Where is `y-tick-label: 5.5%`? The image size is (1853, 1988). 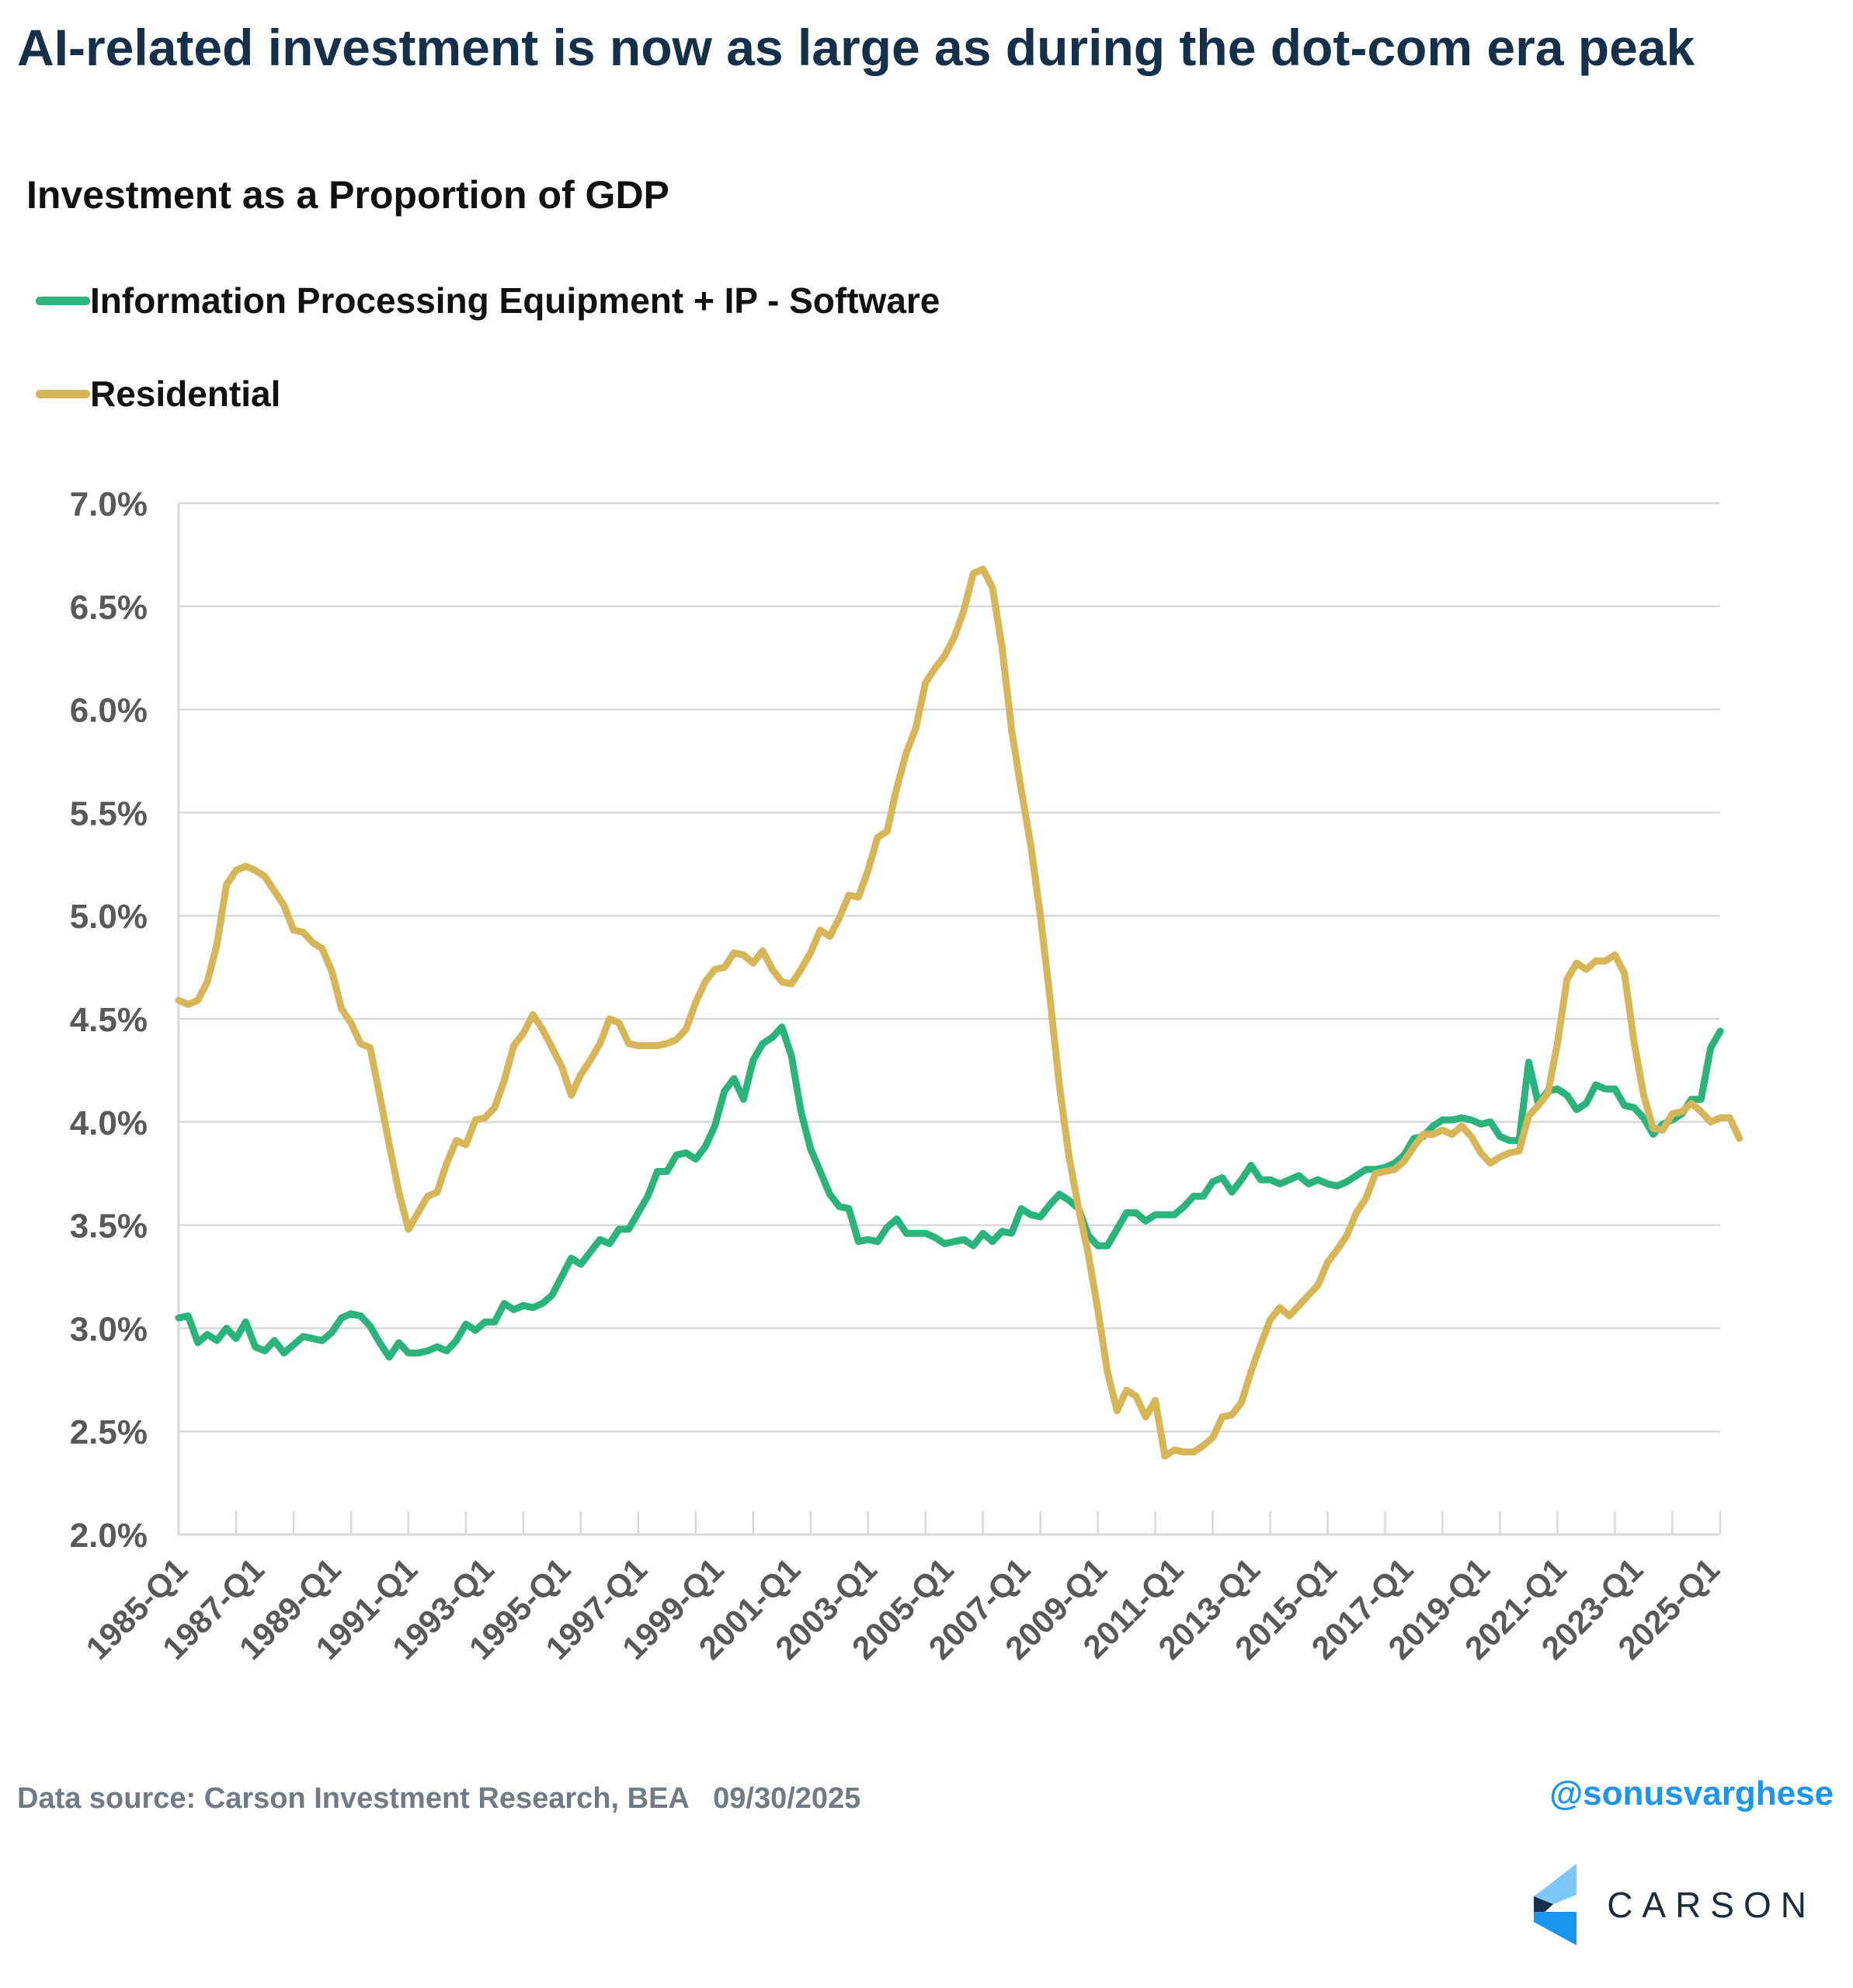 y-tick-label: 5.5% is located at coordinates (109, 813).